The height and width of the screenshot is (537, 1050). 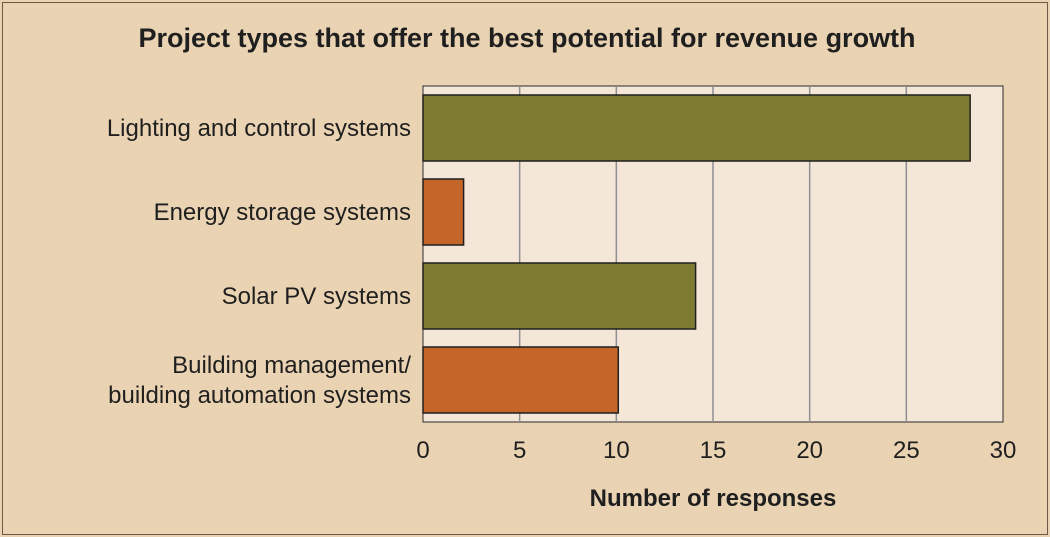 I want to click on x-tick-15: 15, so click(x=713, y=450).